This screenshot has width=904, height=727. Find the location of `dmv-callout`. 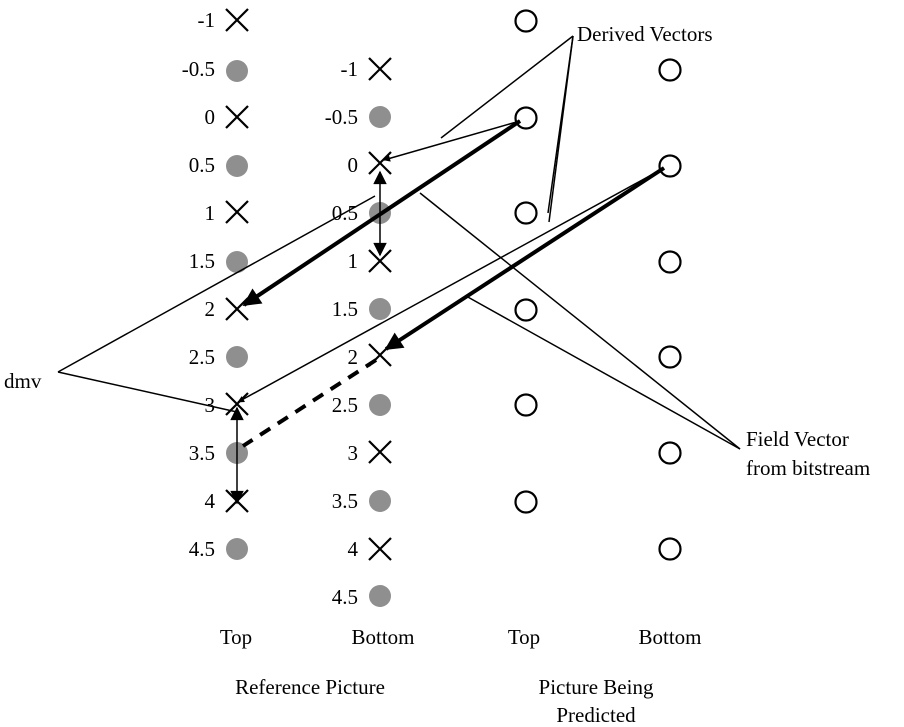

dmv-callout is located at coordinates (216, 304).